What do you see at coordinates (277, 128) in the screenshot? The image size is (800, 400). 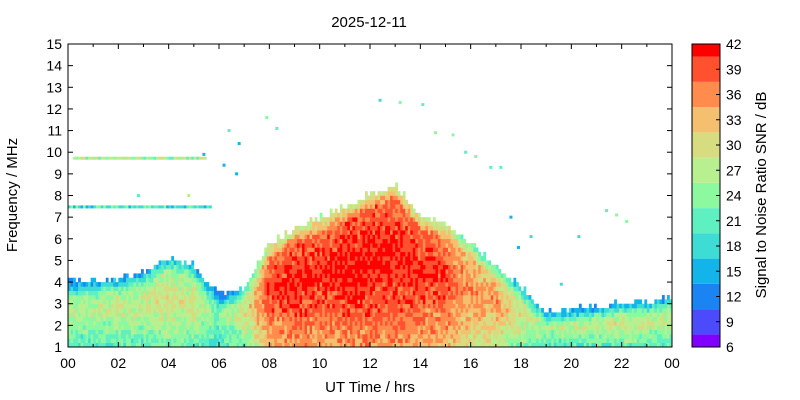 I see `scatter-point` at bounding box center [277, 128].